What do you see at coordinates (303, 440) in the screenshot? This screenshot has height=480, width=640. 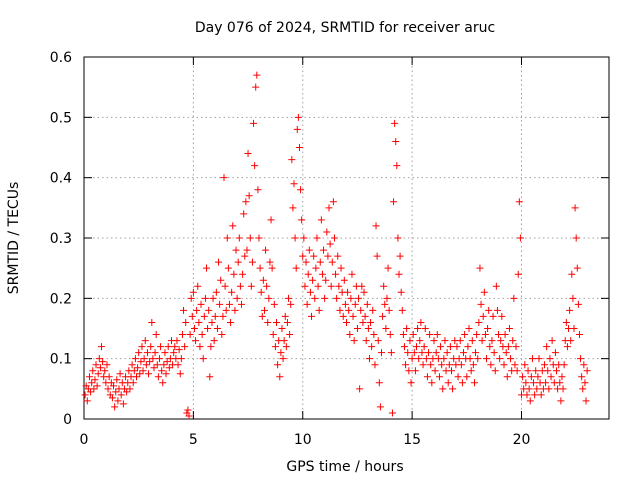 I see `x-tick-label: 10` at bounding box center [303, 440].